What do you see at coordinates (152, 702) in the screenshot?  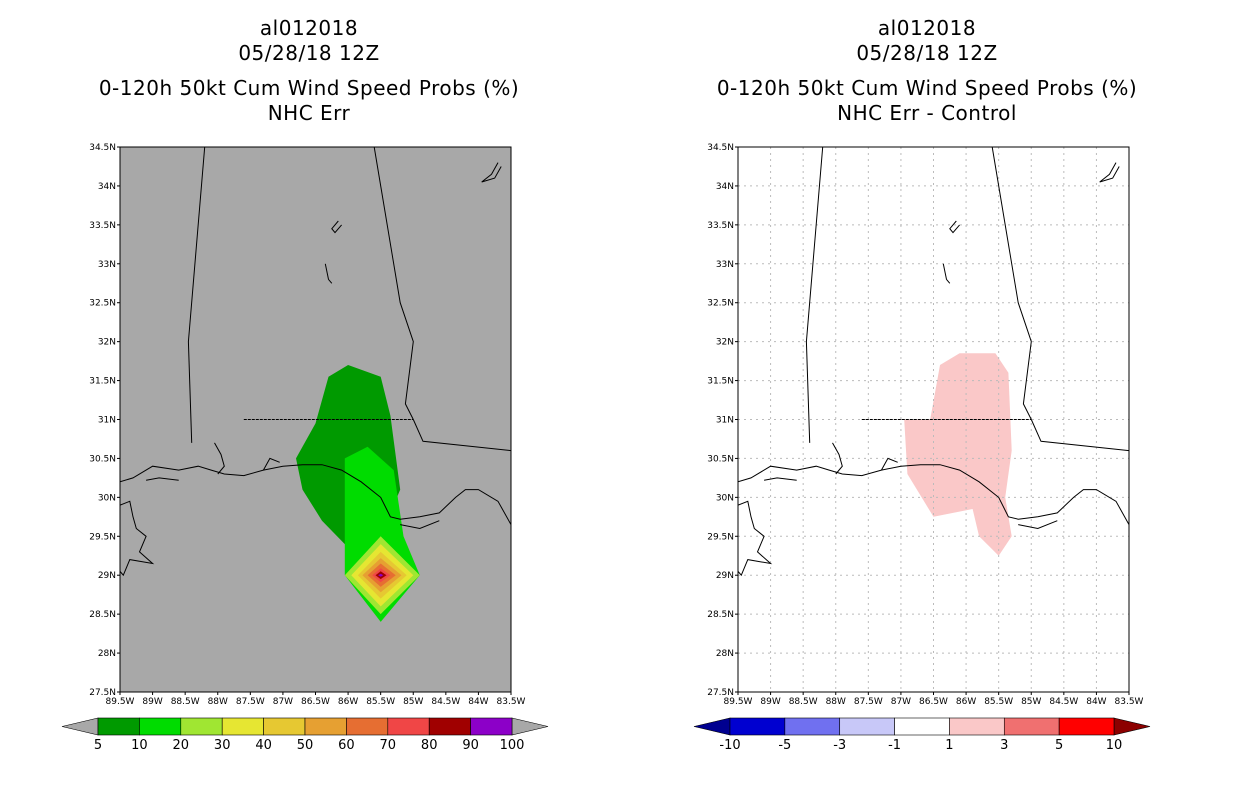 I see `lon-tick-label: 89W` at bounding box center [152, 702].